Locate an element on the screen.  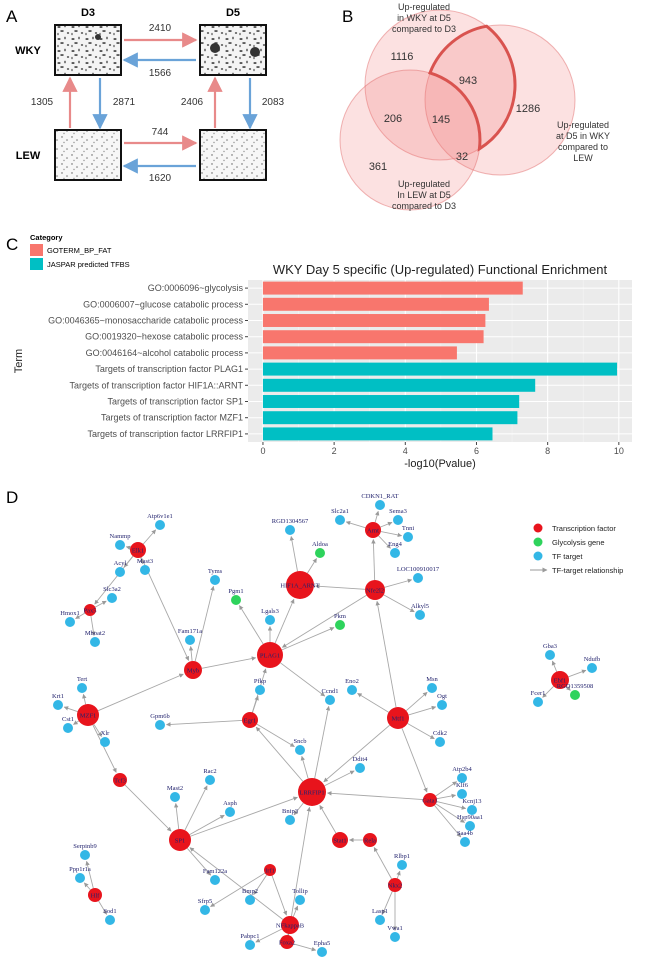
node-label: Ebf1 is located at coordinates (560, 681).